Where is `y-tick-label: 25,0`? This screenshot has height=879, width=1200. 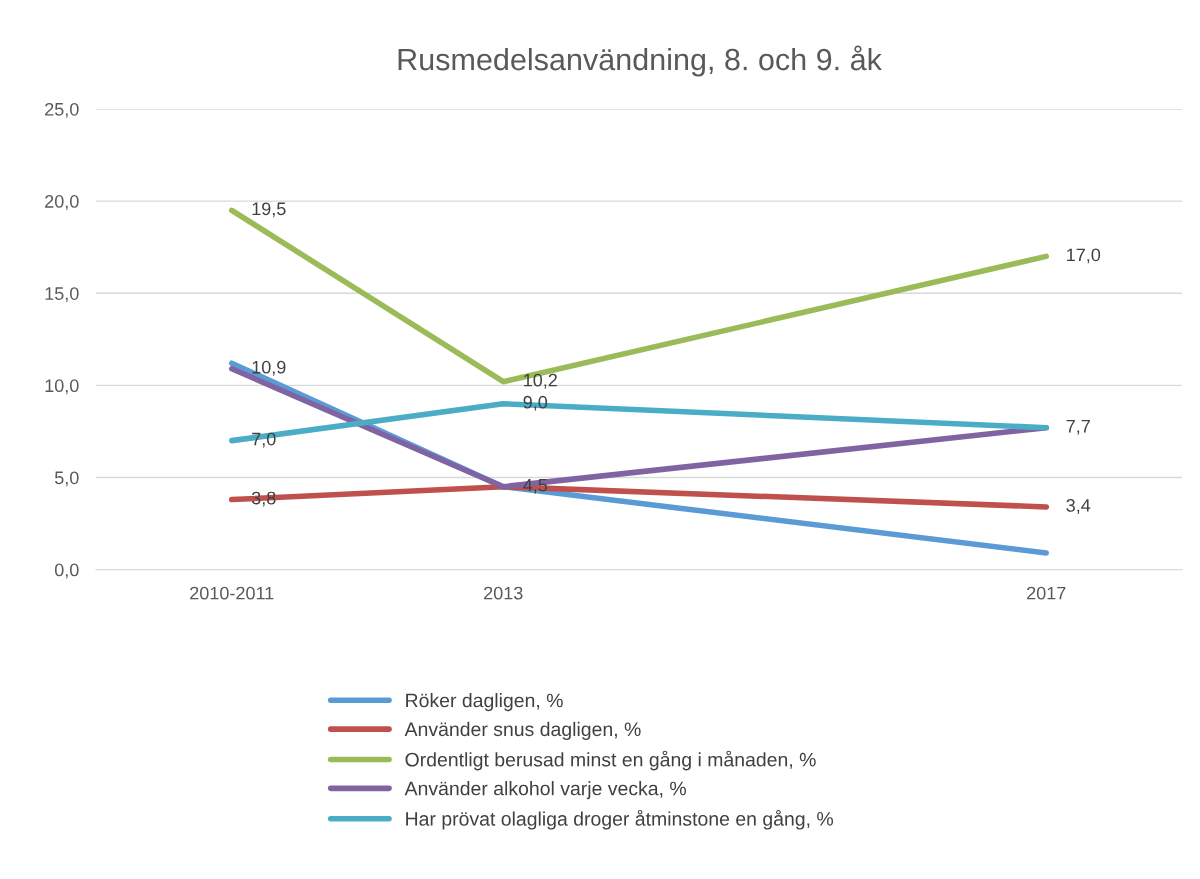 y-tick-label: 25,0 is located at coordinates (62, 110).